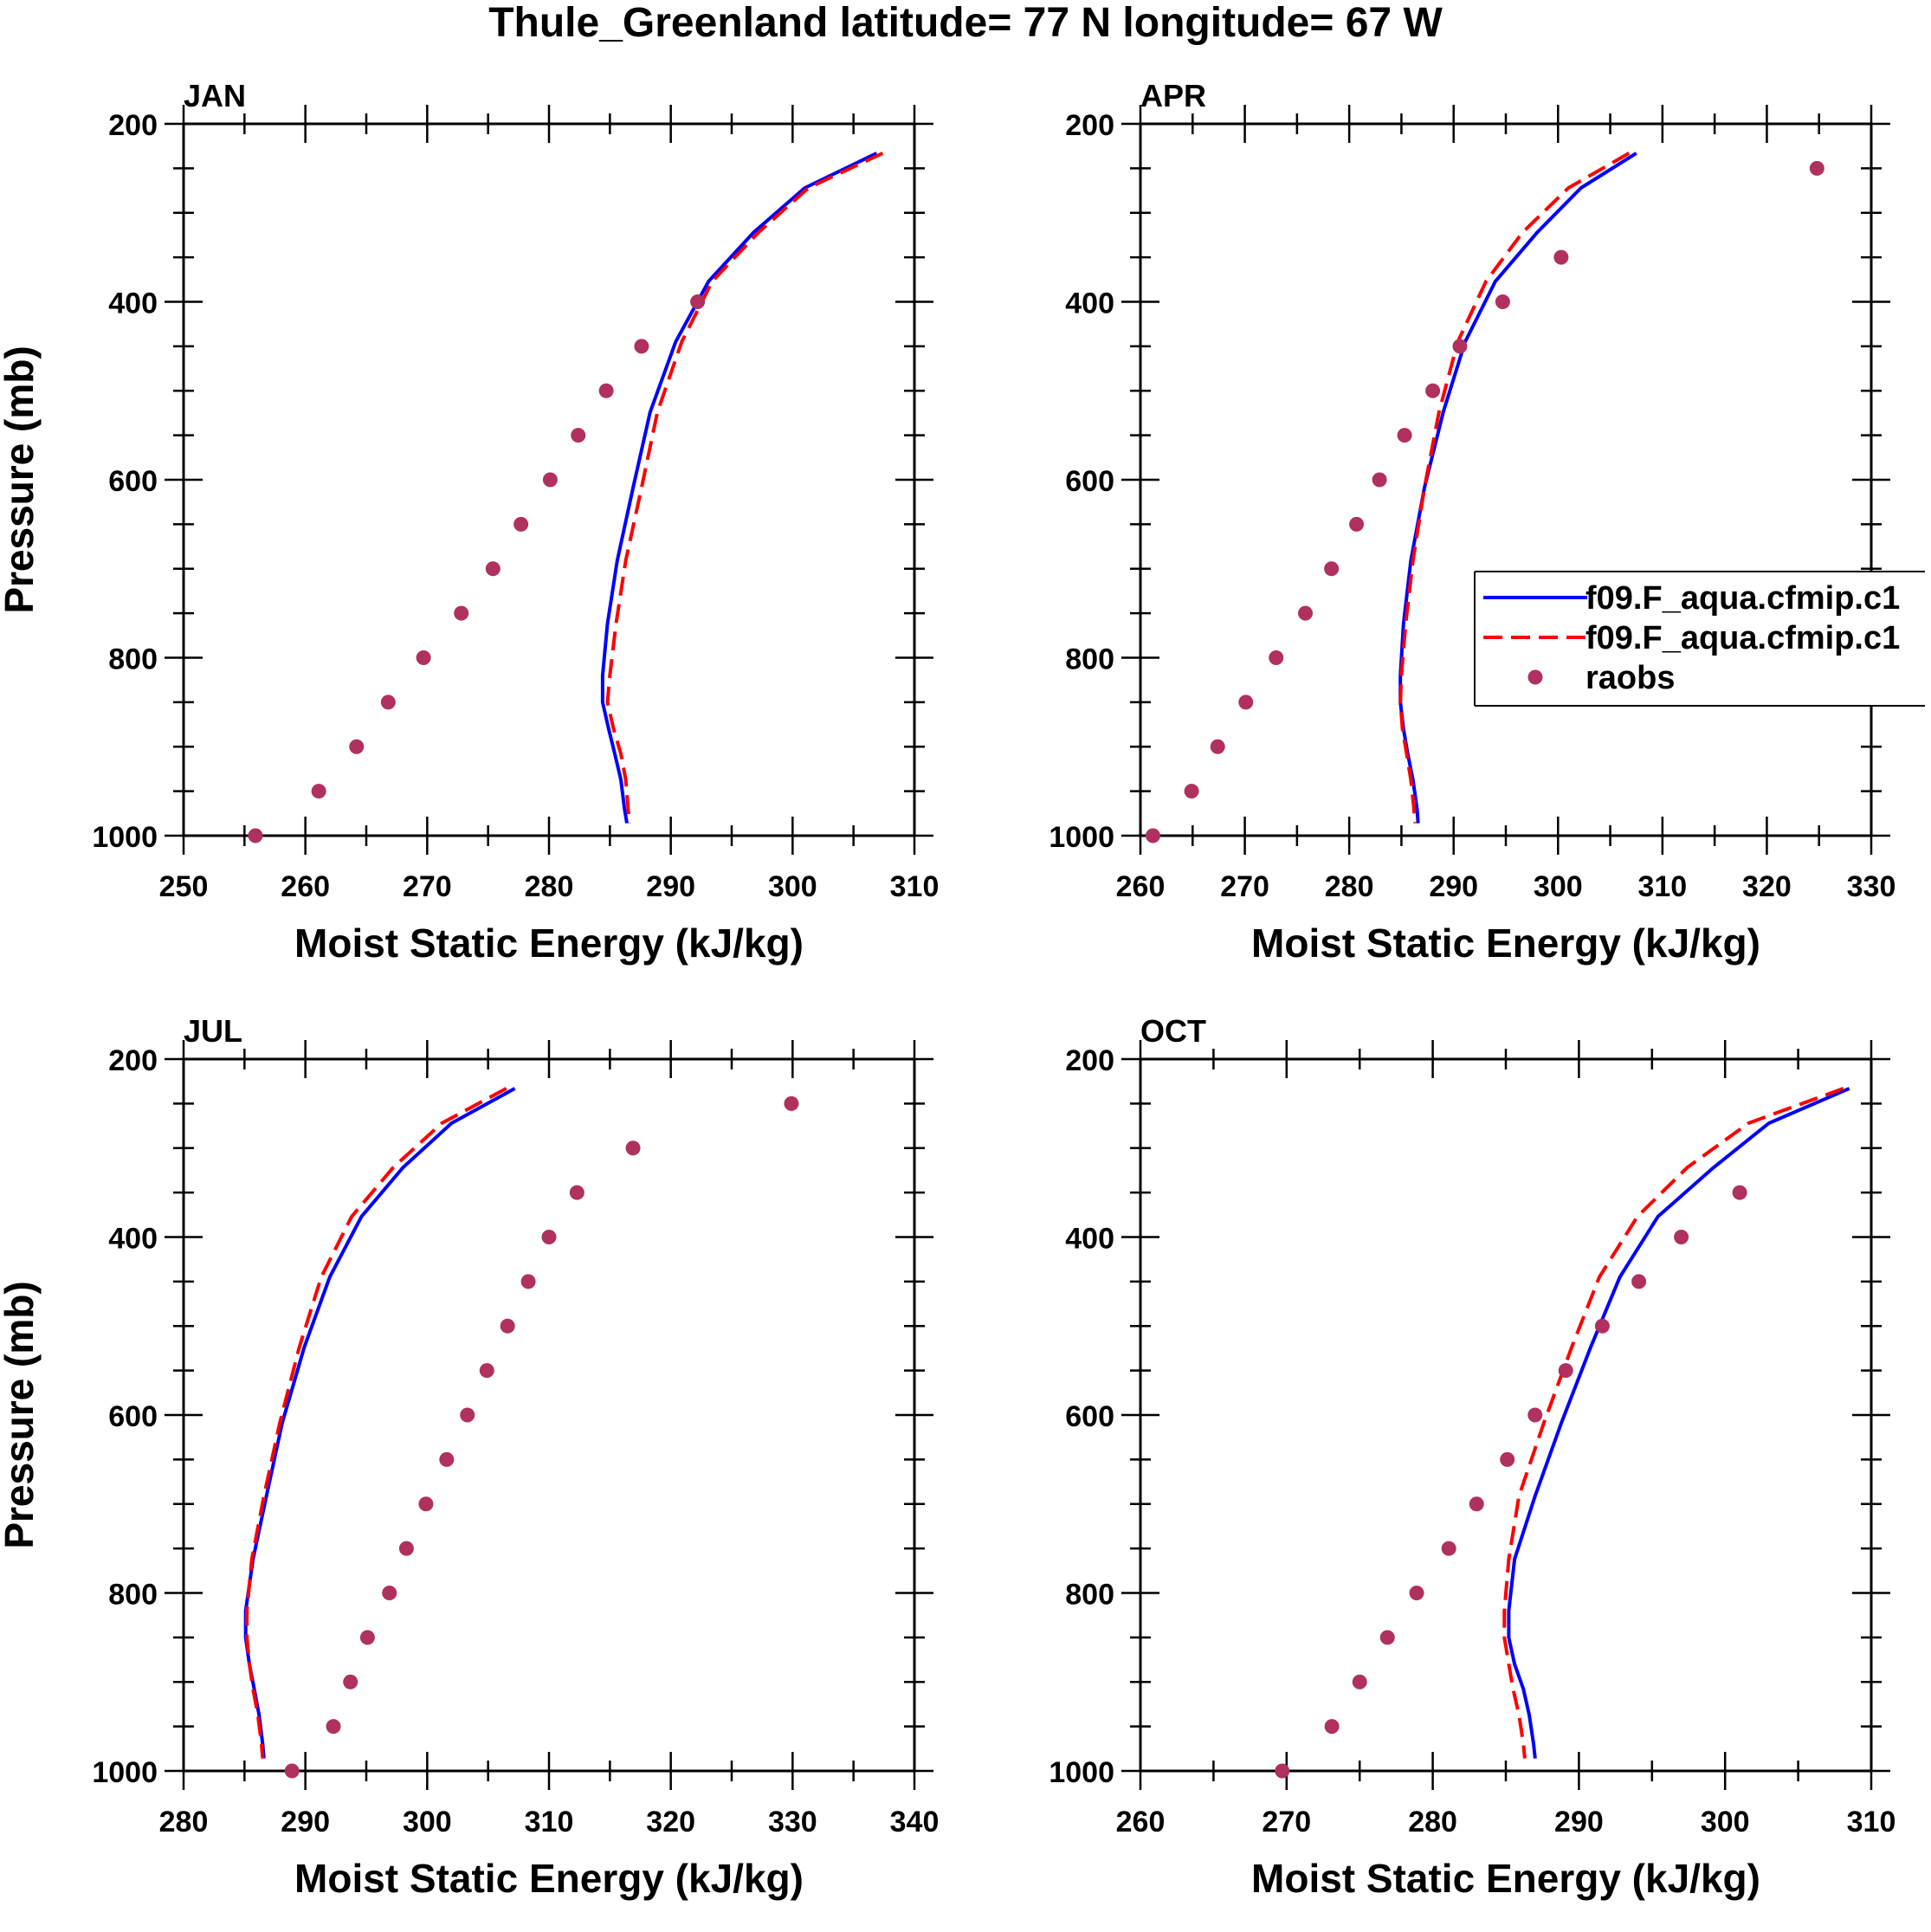 The width and height of the screenshot is (1931, 1932). Describe the element at coordinates (1742, 598) in the screenshot. I see `legend-label: f09.F_aqua.cfmip.c1` at that location.